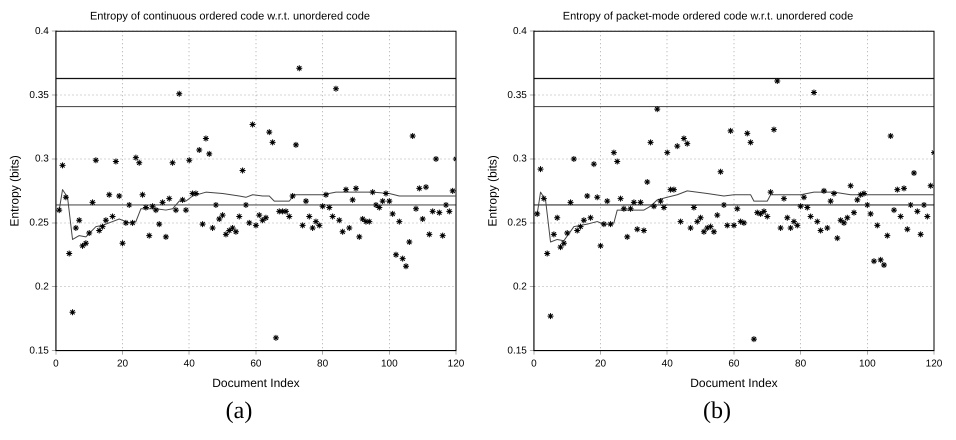  I want to click on chart-title: Entropy of packet-mode ordered code w.r.t. unordered code, so click(708, 16).